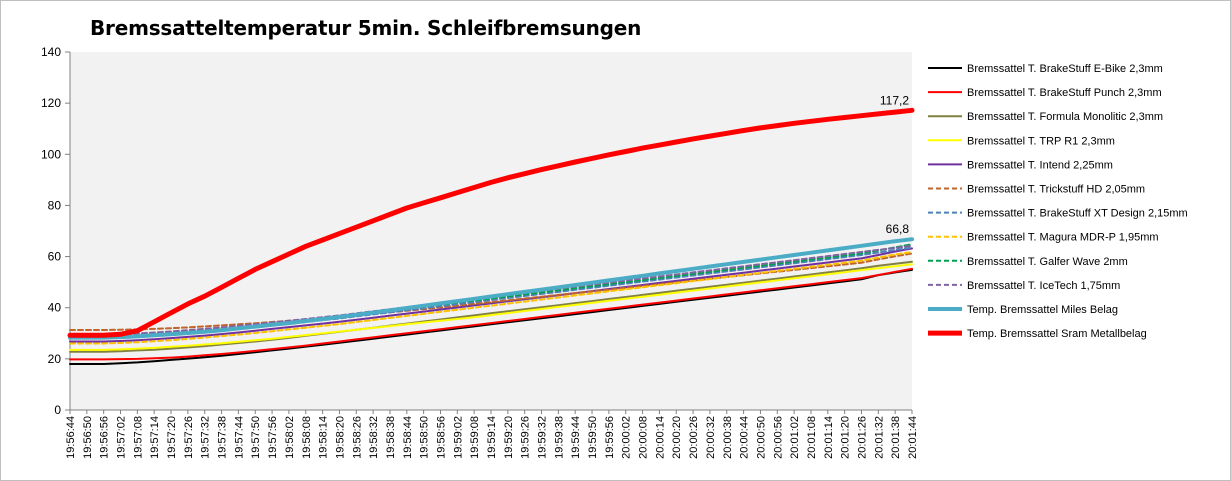 The height and width of the screenshot is (481, 1231). Describe the element at coordinates (829, 437) in the screenshot. I see `x-tick-label: 20:01:14` at that location.